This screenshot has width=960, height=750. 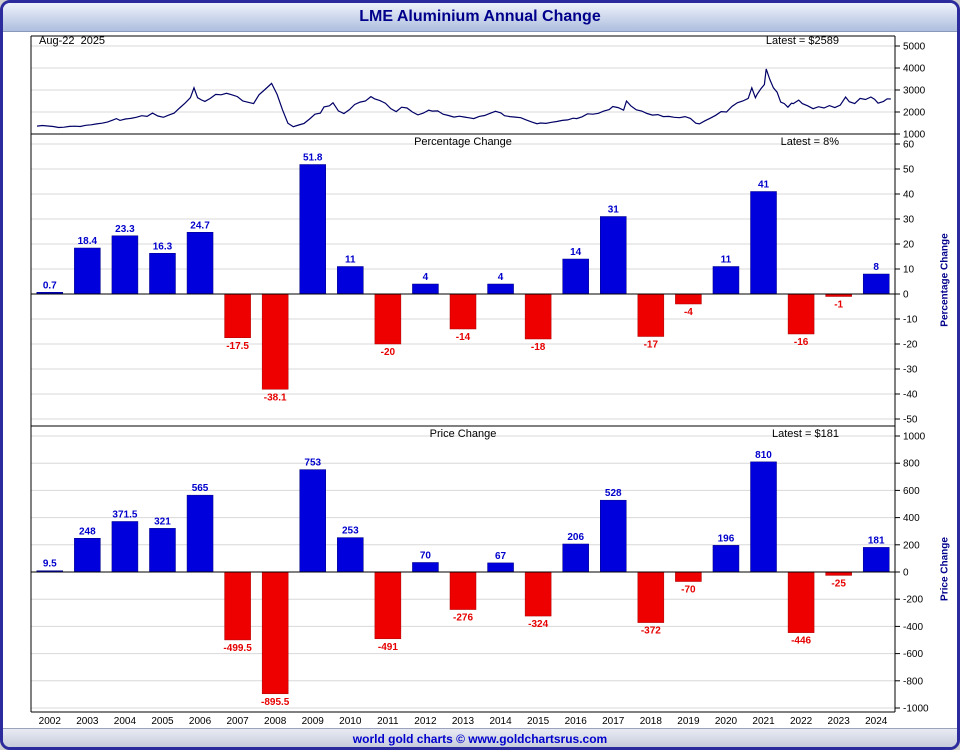 I want to click on bar-value-label: 196, so click(x=726, y=538).